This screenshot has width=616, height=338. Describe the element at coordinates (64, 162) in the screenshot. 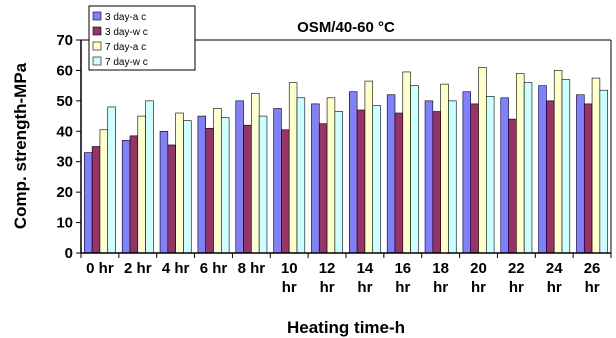

I see `y-tick-label: 30` at that location.